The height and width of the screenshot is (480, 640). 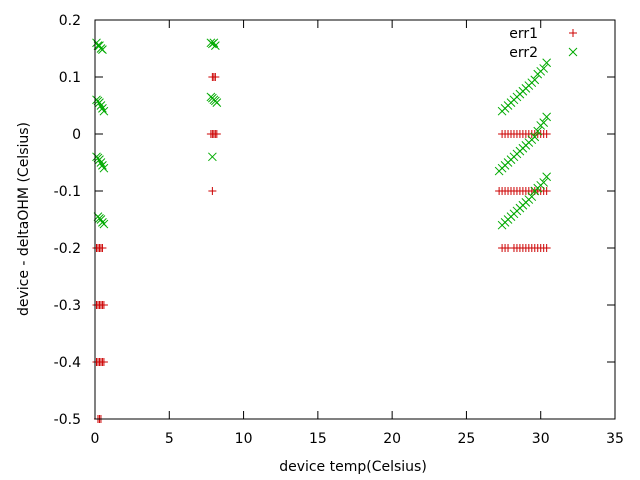 What do you see at coordinates (523, 53) in the screenshot?
I see `legend-label: err2` at bounding box center [523, 53].